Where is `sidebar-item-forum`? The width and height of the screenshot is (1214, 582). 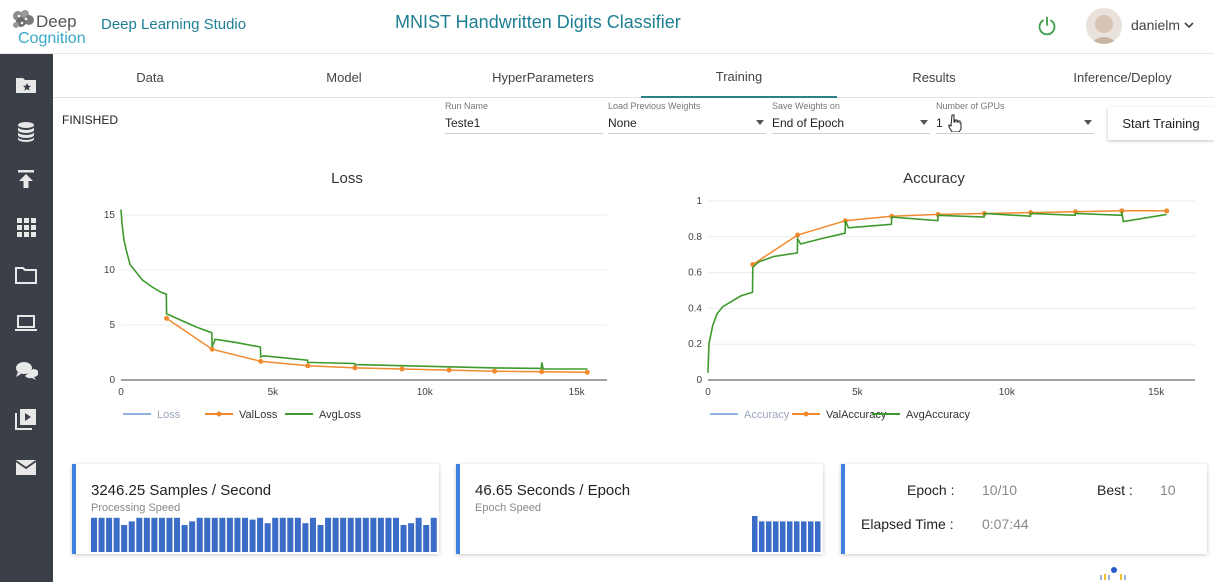
sidebar-item-forum is located at coordinates (26, 371).